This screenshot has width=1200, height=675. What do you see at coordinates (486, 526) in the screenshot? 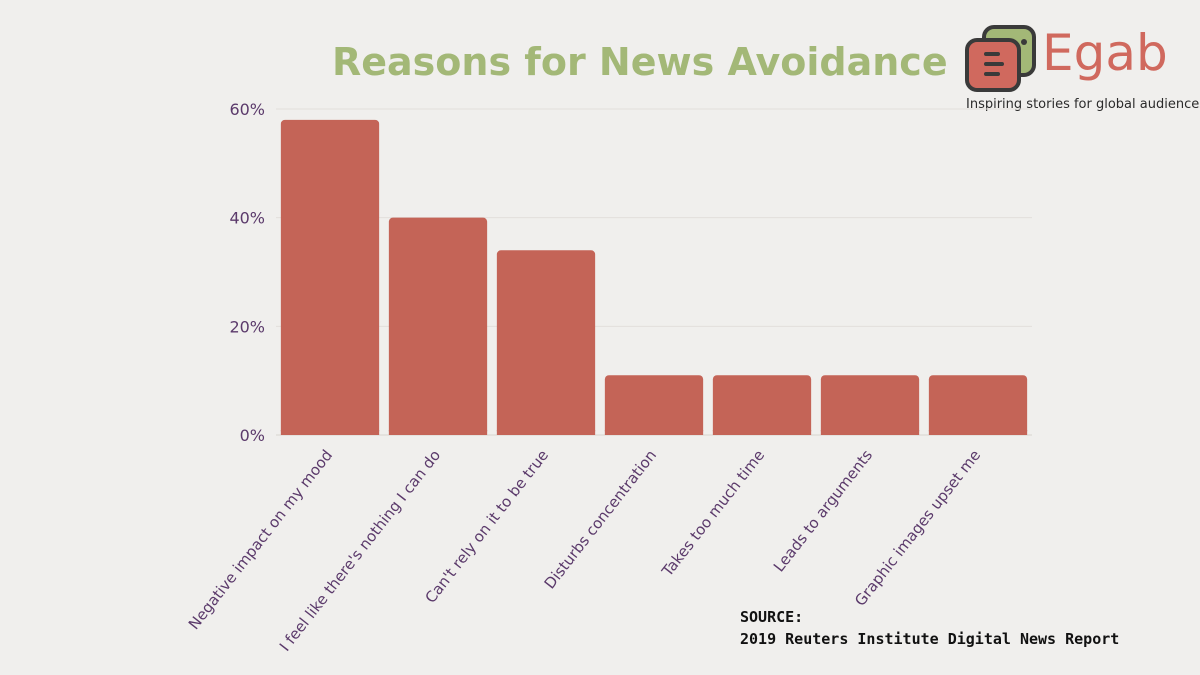
I see `x-tick-label: Can't rely on it to be true` at bounding box center [486, 526].